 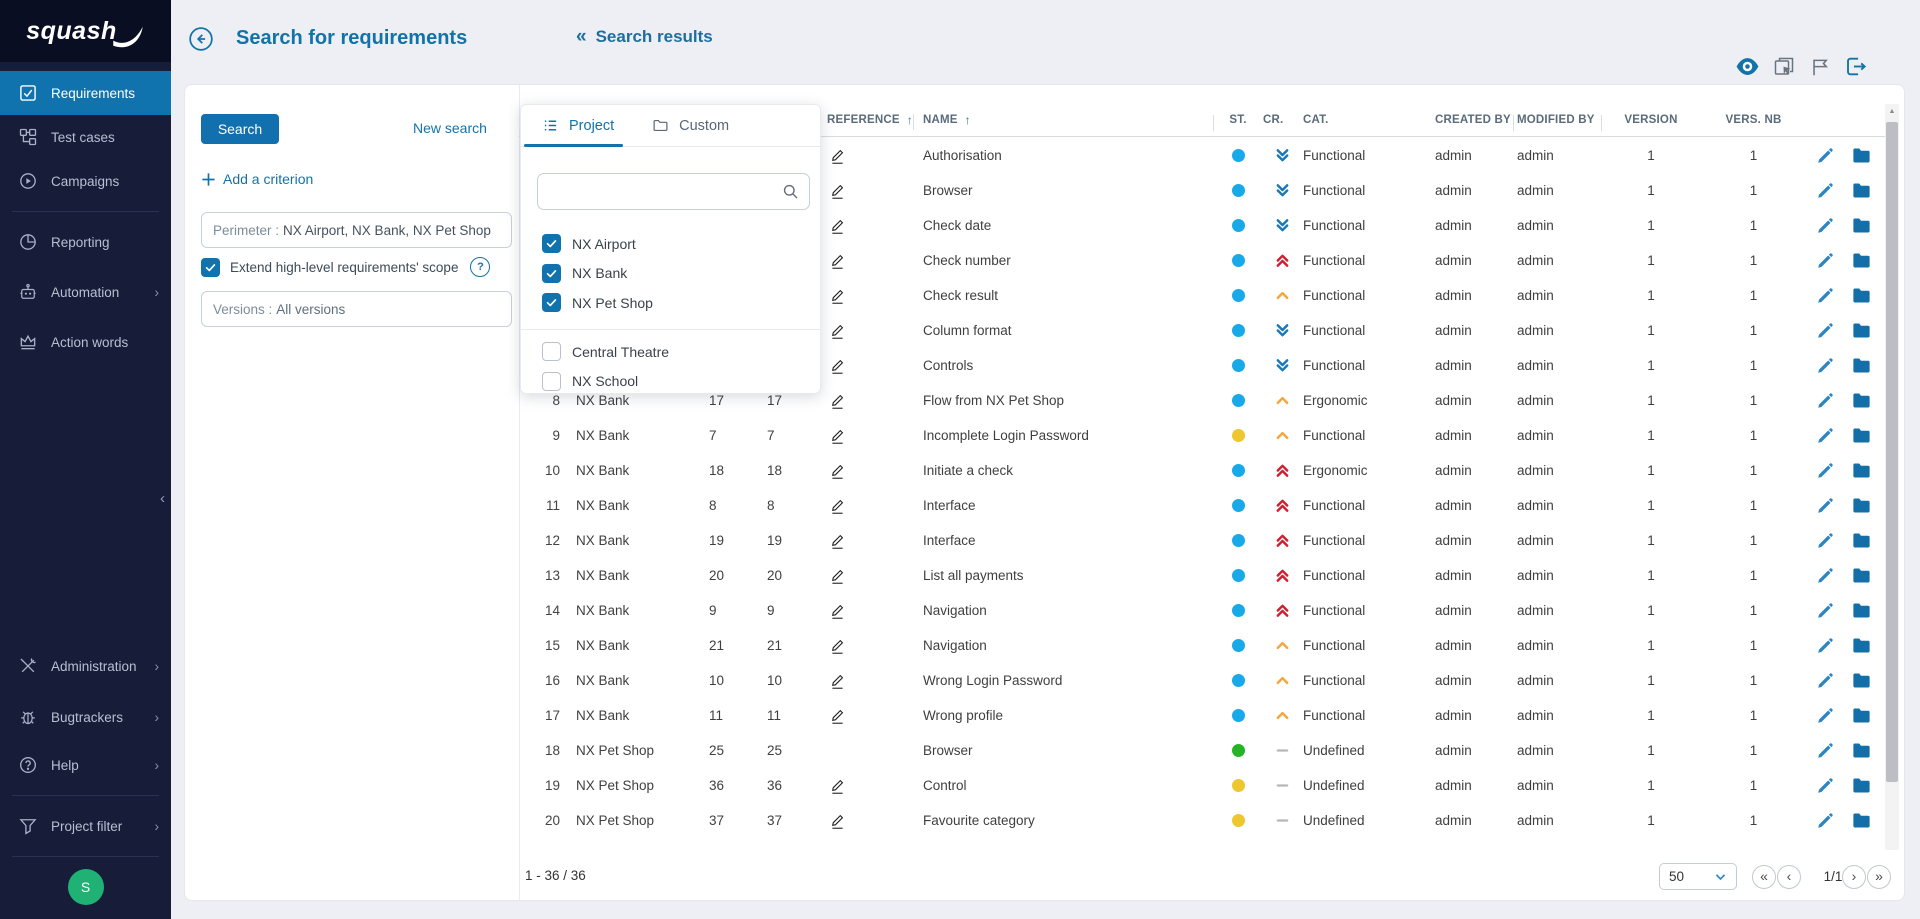 I want to click on project-option: NX Bank, so click(x=676, y=274).